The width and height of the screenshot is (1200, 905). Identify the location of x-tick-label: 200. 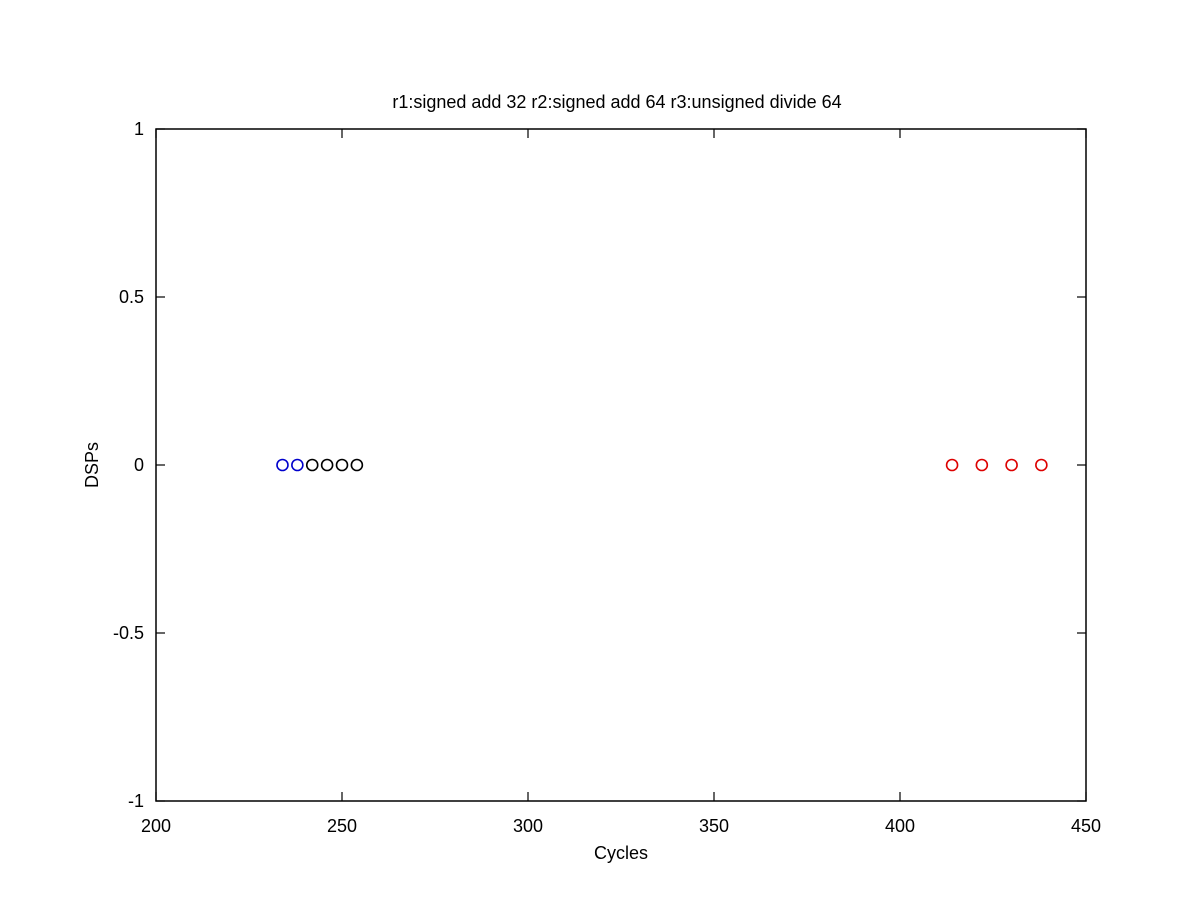
(156, 826).